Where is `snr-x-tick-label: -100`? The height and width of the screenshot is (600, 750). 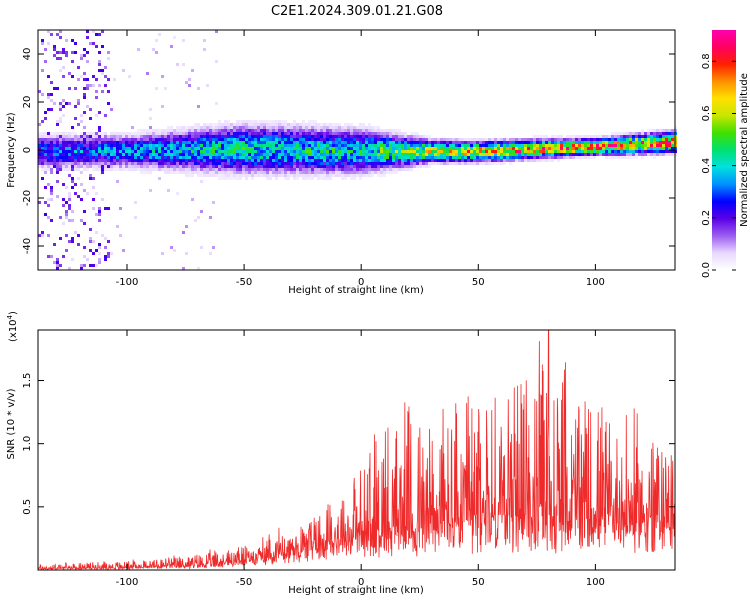 snr-x-tick-label: -100 is located at coordinates (127, 582).